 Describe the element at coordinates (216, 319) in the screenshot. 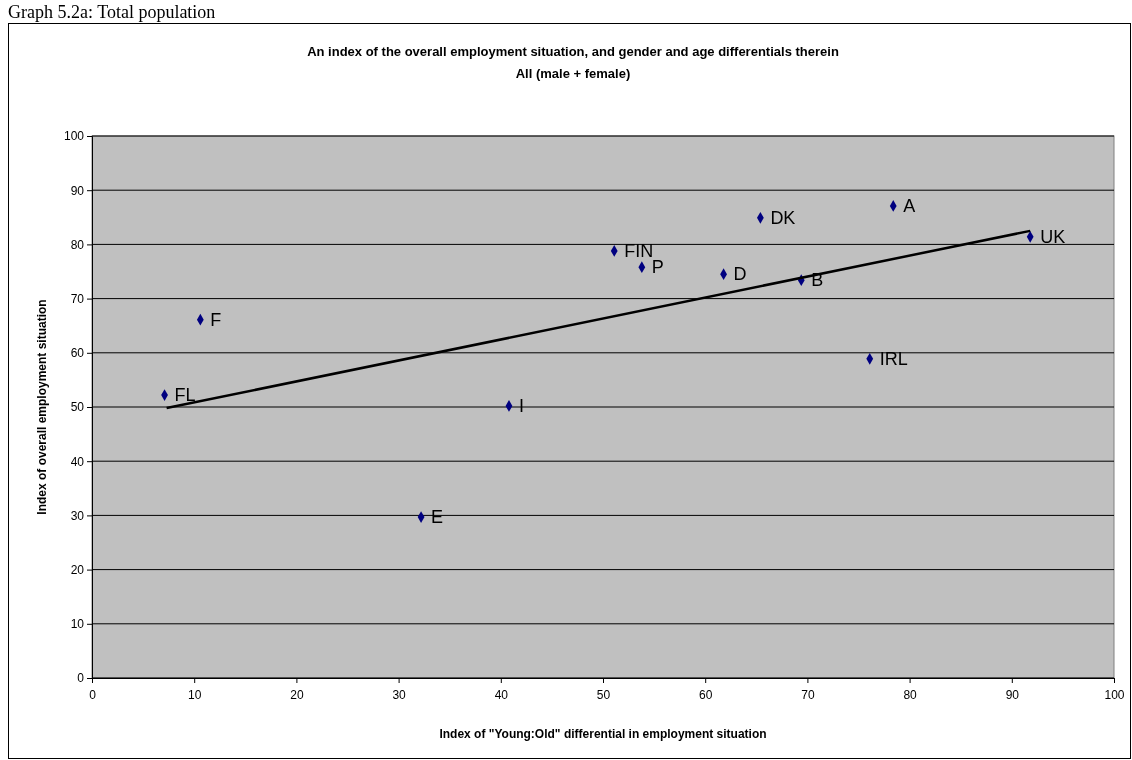

I see `annotation: F` at that location.